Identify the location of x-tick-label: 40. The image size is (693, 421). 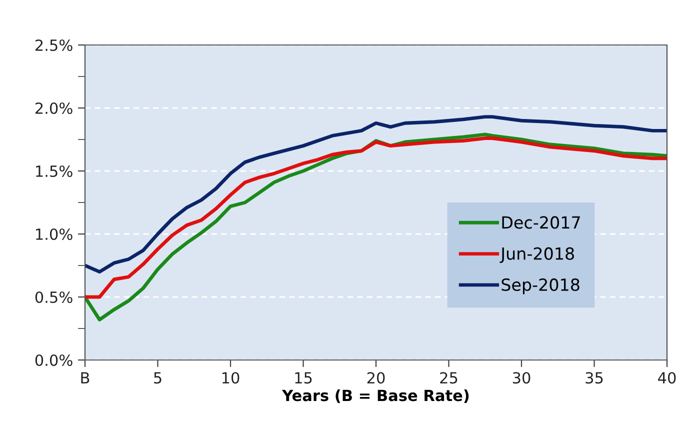
(667, 378).